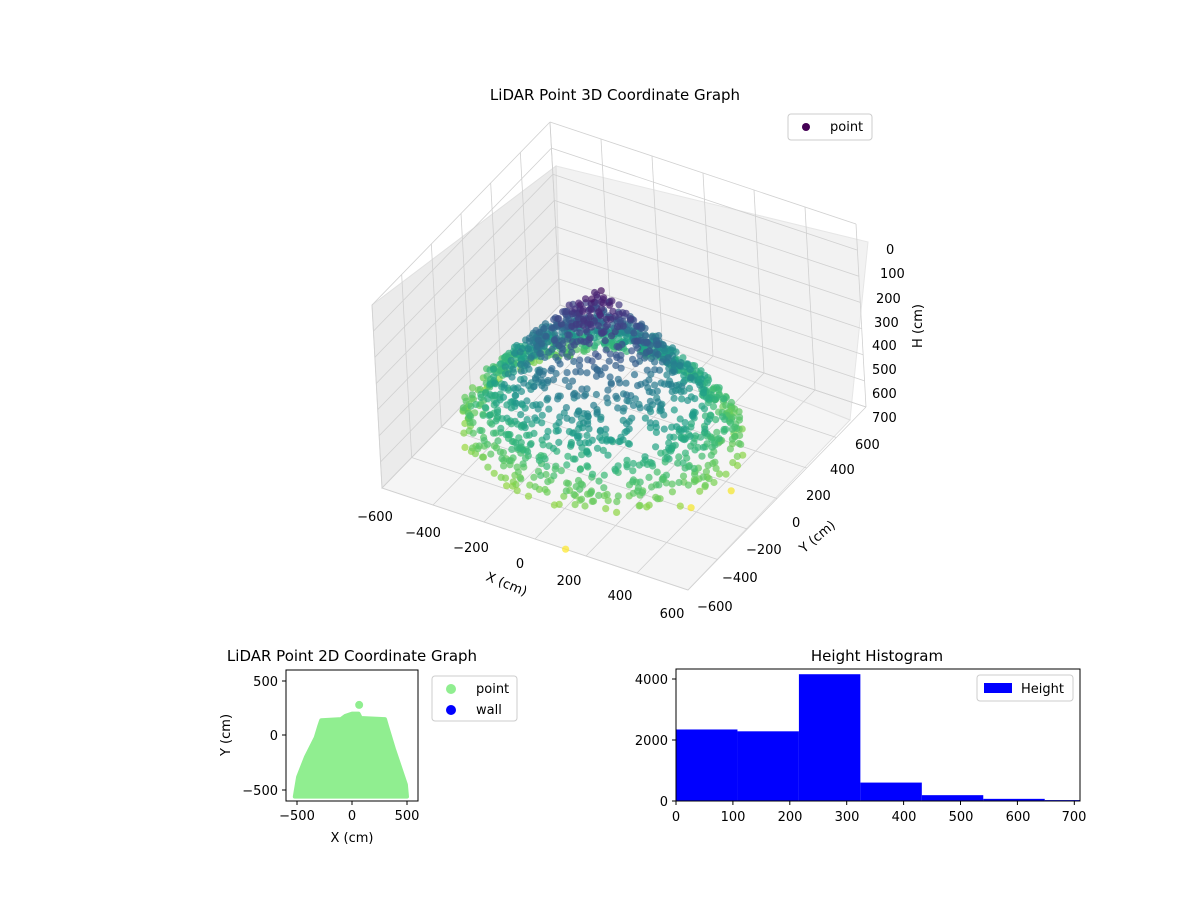 This screenshot has width=1200, height=900. I want to click on x-tick-3d: 400, so click(620, 596).